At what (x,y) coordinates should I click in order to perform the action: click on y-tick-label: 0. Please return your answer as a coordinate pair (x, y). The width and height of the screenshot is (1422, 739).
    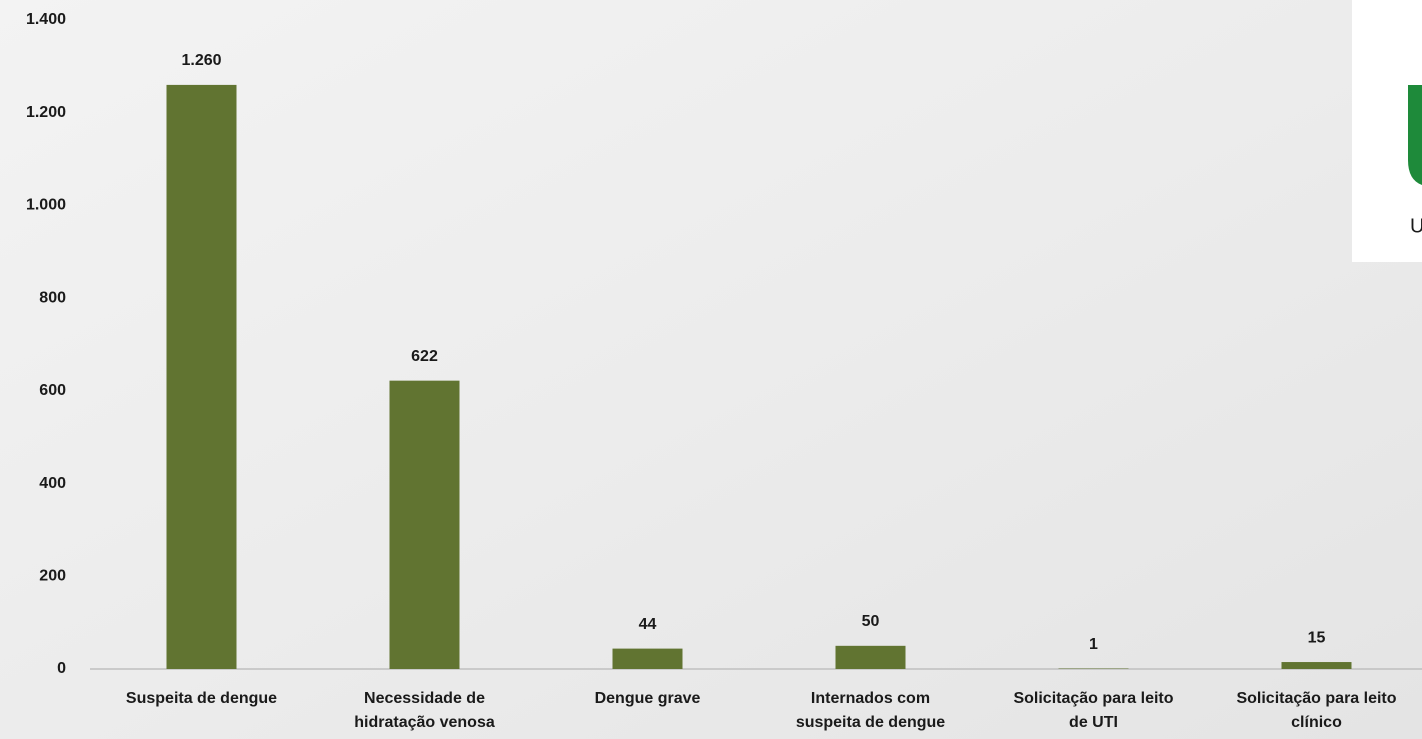
    Looking at the image, I should click on (61, 668).